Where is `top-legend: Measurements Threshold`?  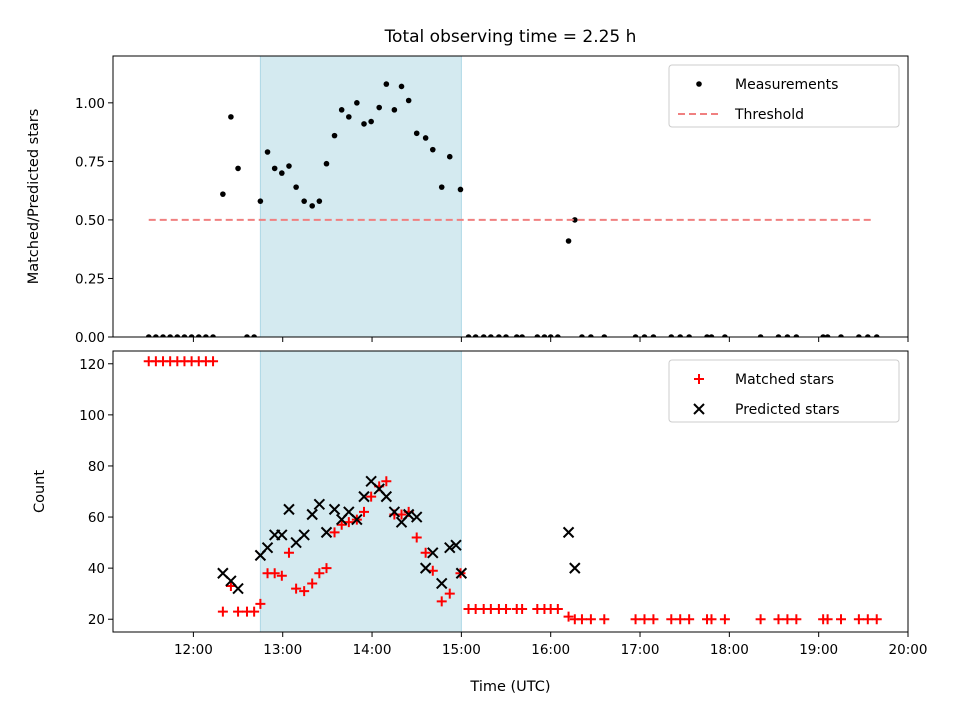 top-legend: Measurements Threshold is located at coordinates (784, 96).